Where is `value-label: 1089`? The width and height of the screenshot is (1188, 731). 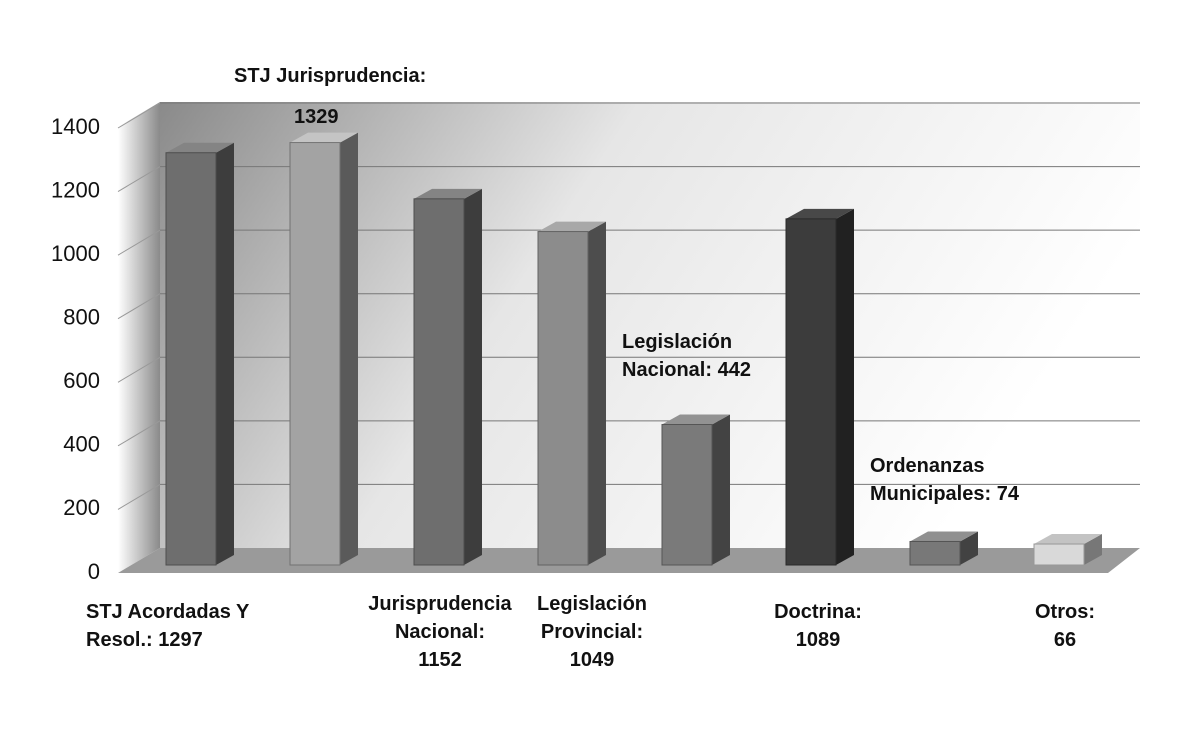
value-label: 1089 is located at coordinates (818, 640).